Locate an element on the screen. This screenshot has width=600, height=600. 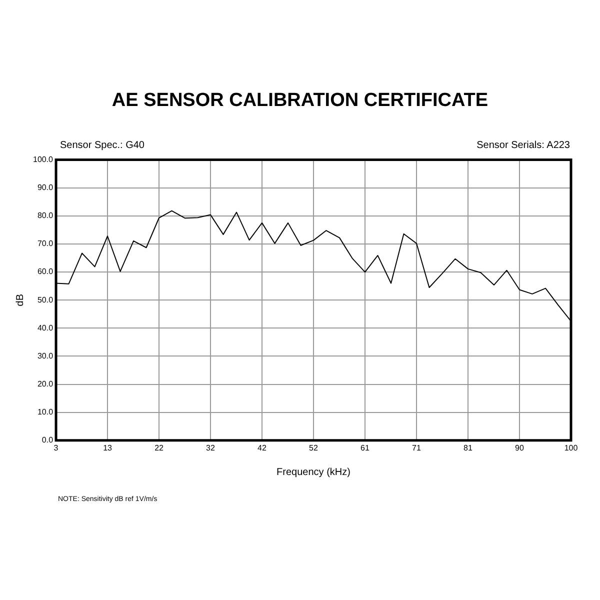
x-tick-label: 90 is located at coordinates (519, 447).